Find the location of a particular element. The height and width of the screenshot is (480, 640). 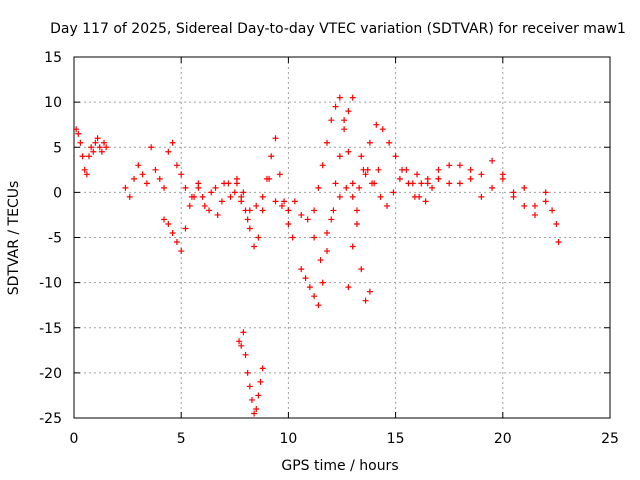

y-tick-label: -10 is located at coordinates (50, 284).